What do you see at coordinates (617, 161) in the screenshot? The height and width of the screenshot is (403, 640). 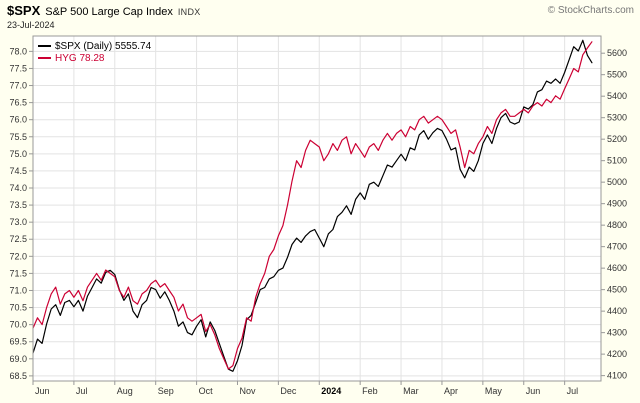 I see `right-axis-label: 5100` at bounding box center [617, 161].